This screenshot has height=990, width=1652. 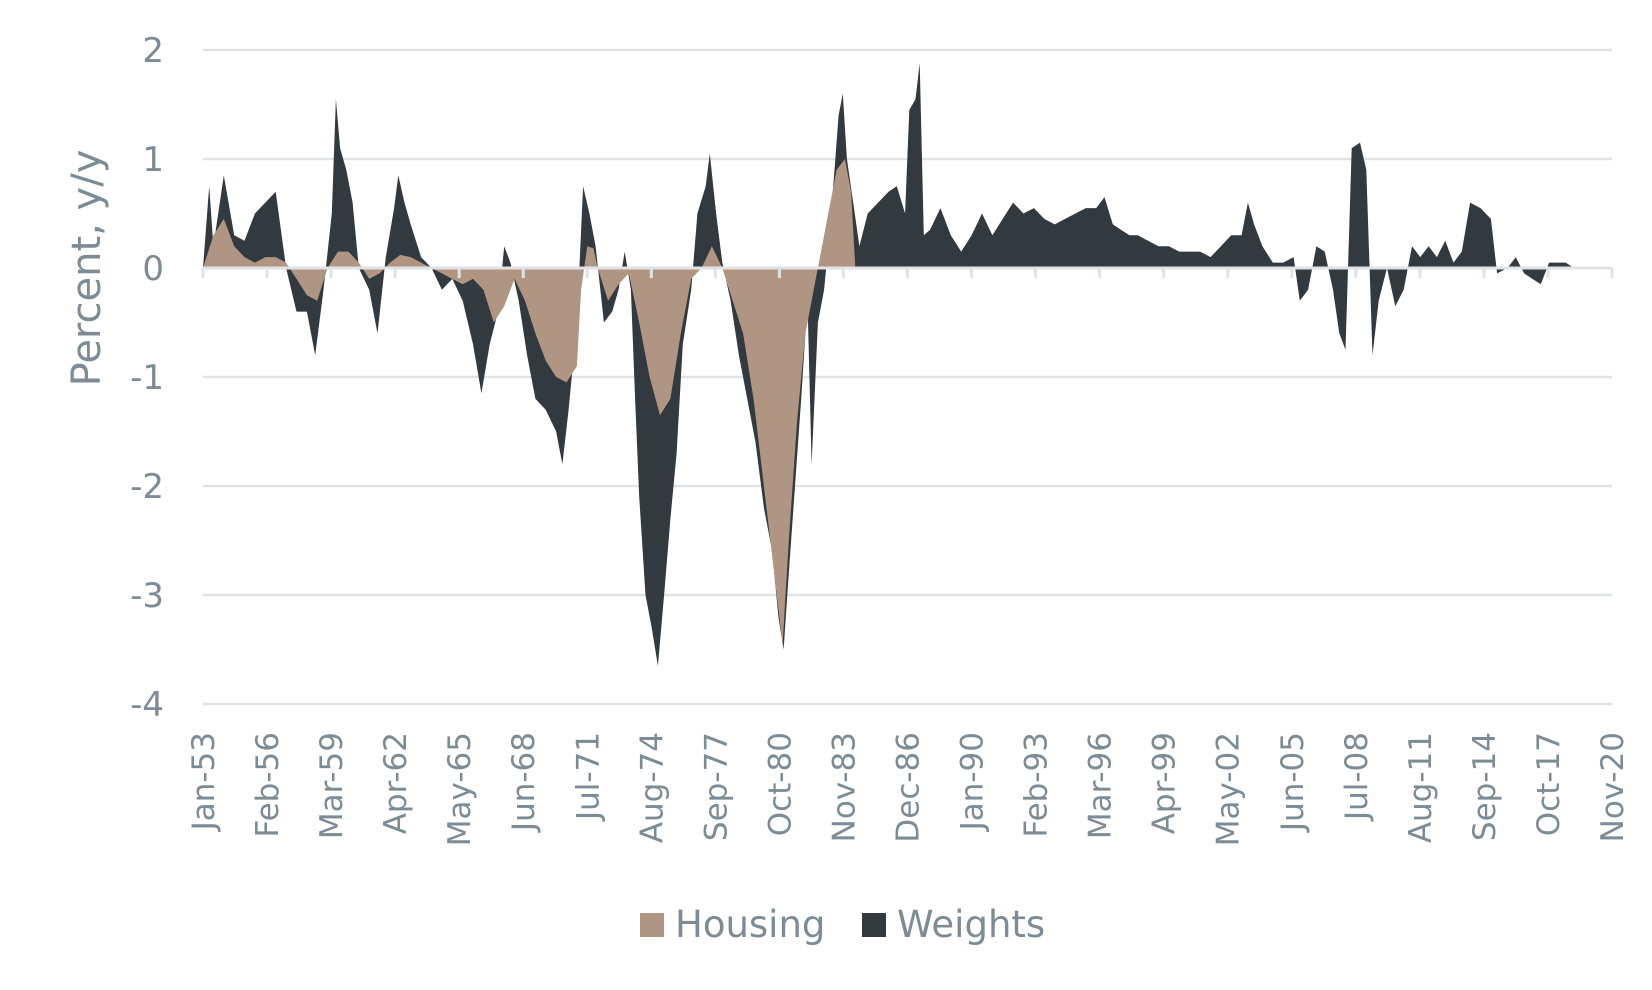 I want to click on x-tick-label: Oct-17, so click(x=1549, y=784).